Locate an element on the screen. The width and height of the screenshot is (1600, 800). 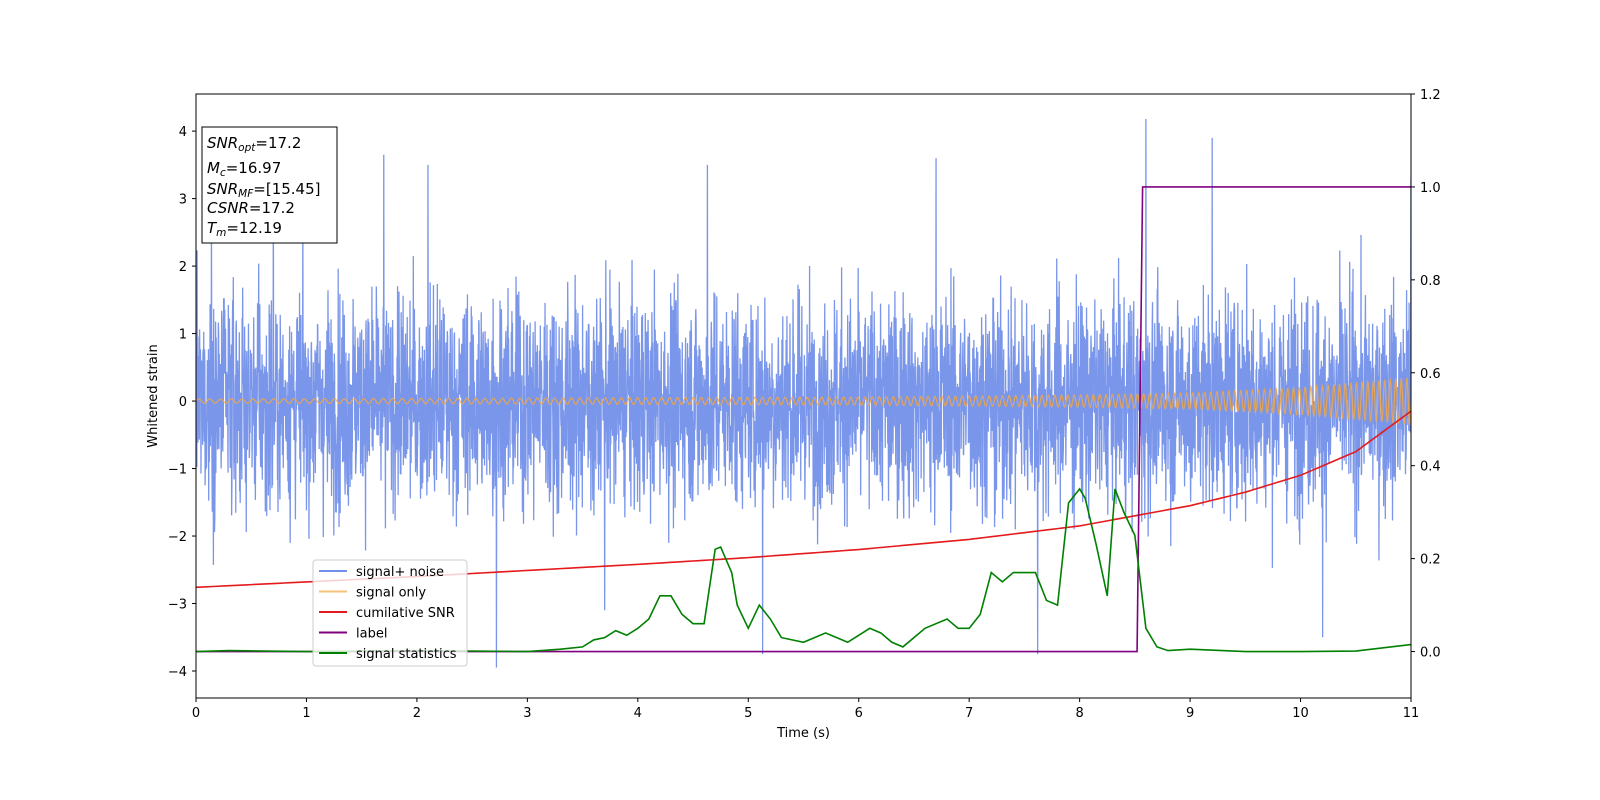
y-axis-right: 0.0 0.2 0.4 0.6 0.8 1.0 1.2 is located at coordinates (1426, 374).